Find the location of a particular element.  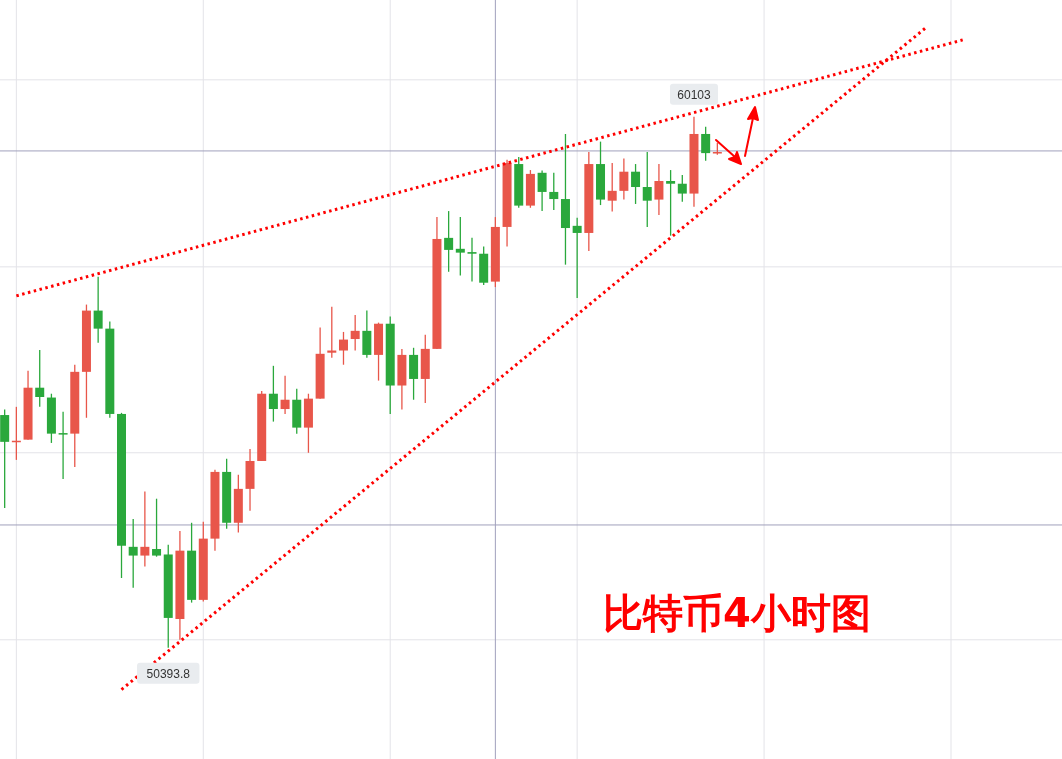

annotation: 60103 is located at coordinates (694, 94).